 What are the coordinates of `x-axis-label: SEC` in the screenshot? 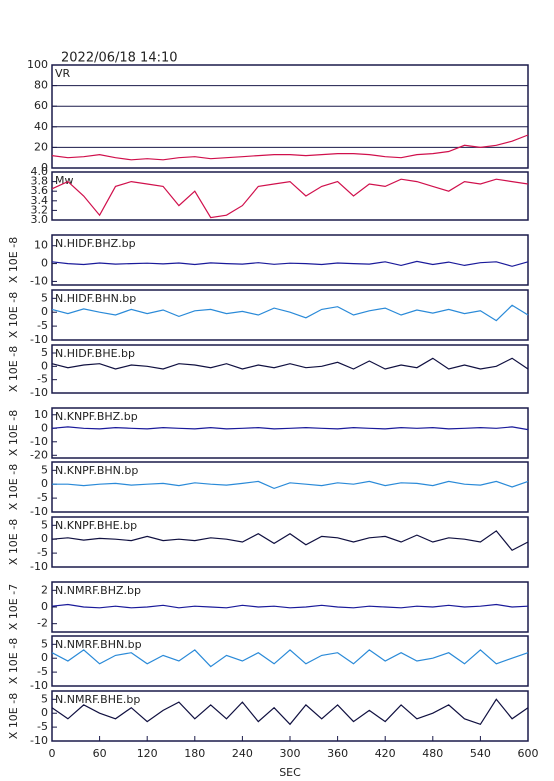 It's located at (290, 772).